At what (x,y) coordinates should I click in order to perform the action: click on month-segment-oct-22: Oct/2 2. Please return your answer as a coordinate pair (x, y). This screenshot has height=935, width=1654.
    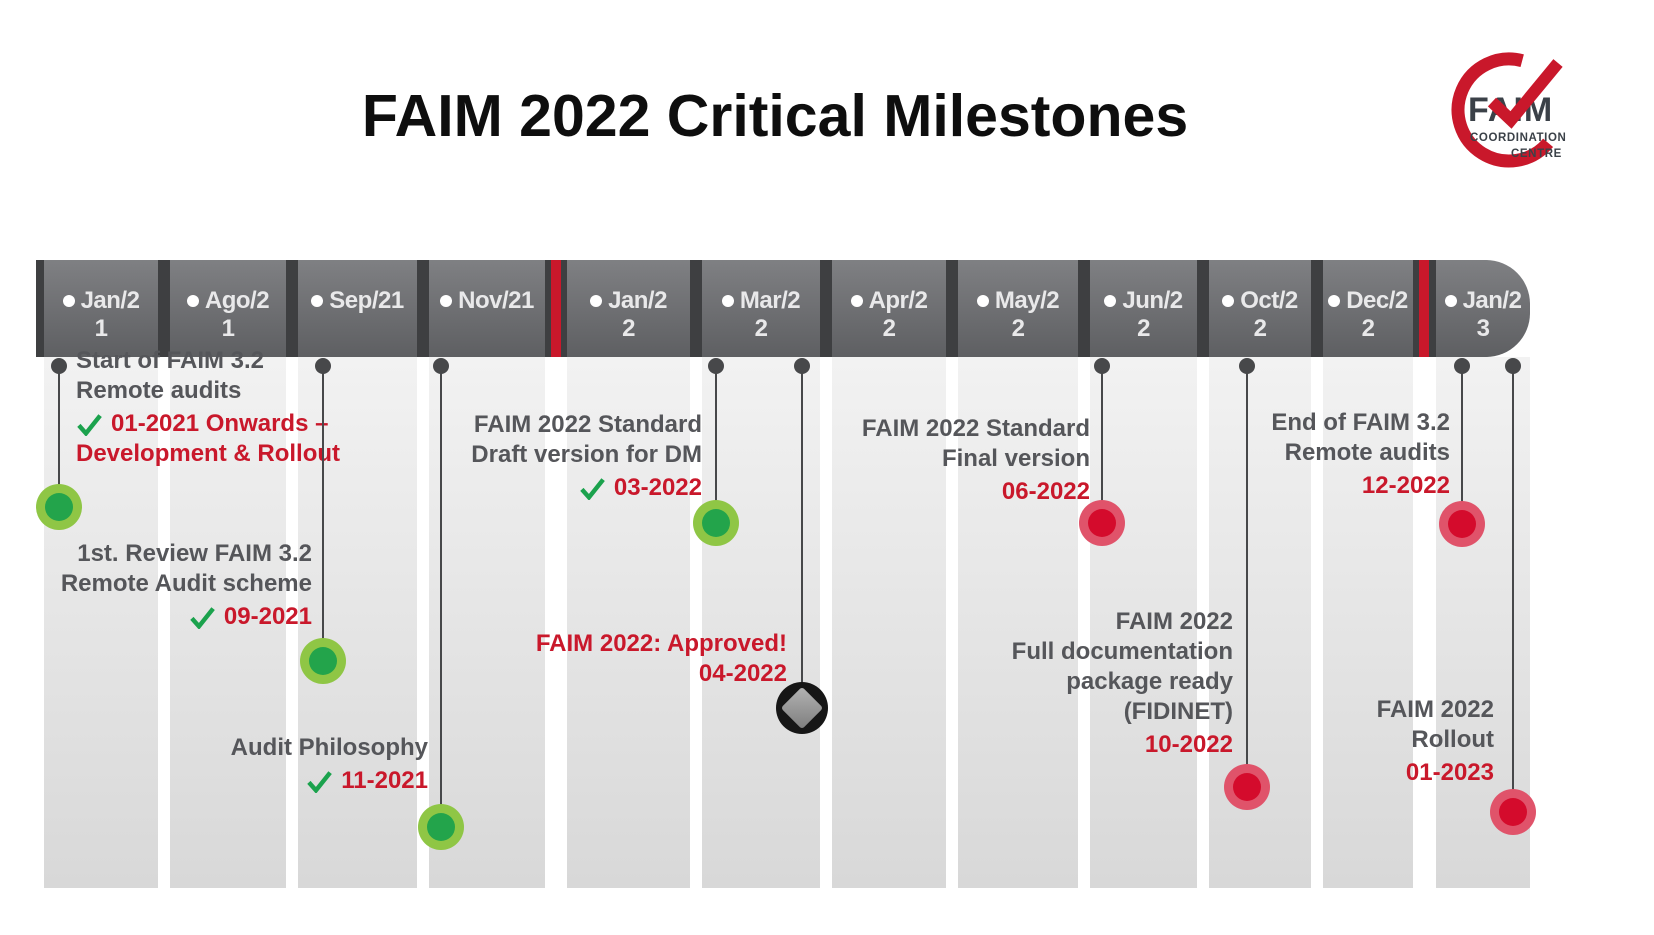
    Looking at the image, I should click on (1260, 308).